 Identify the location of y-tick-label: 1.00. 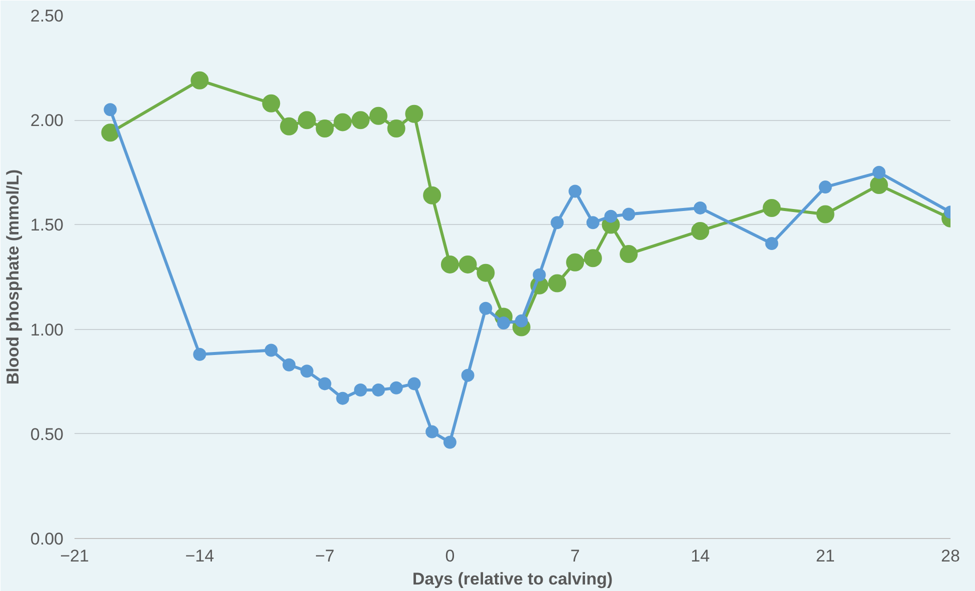
(47, 330).